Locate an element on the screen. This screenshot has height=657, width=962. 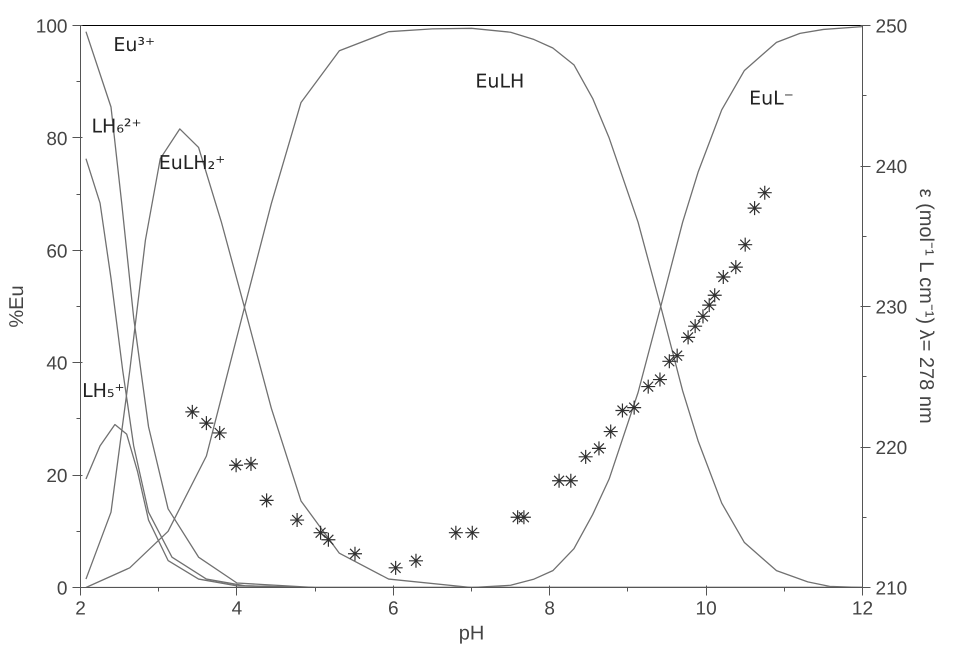
y2-axis-title: ε (mol⁻¹ L cm⁻¹) λ= 278 nm is located at coordinates (926, 306).